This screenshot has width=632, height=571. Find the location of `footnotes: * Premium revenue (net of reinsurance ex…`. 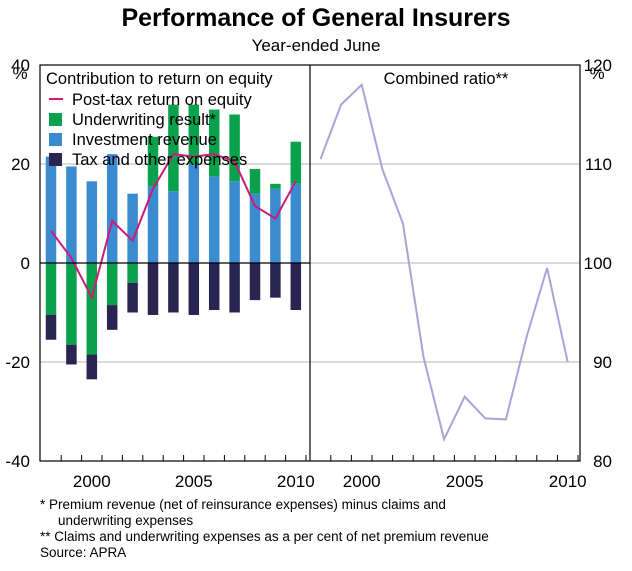

footnotes: * Premium revenue (net of reinsurance ex… is located at coordinates (264, 529).